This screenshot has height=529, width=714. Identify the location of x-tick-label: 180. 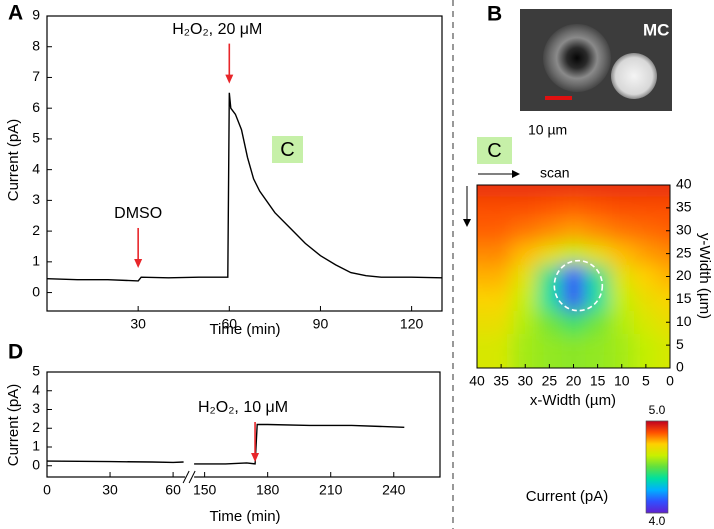
(268, 490).